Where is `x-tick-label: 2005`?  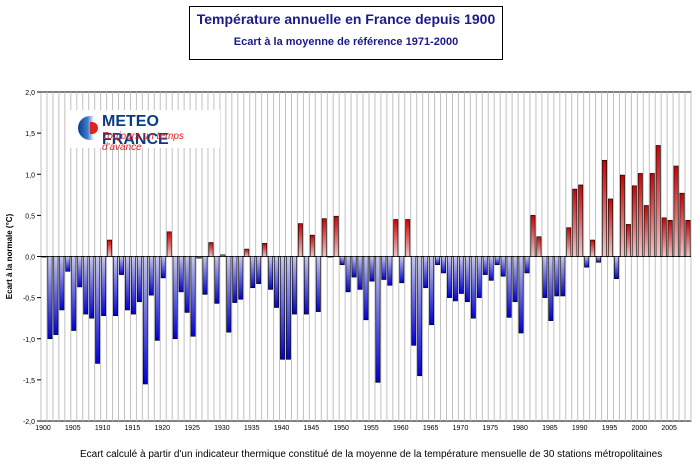
x-tick-label: 2005 is located at coordinates (669, 428).